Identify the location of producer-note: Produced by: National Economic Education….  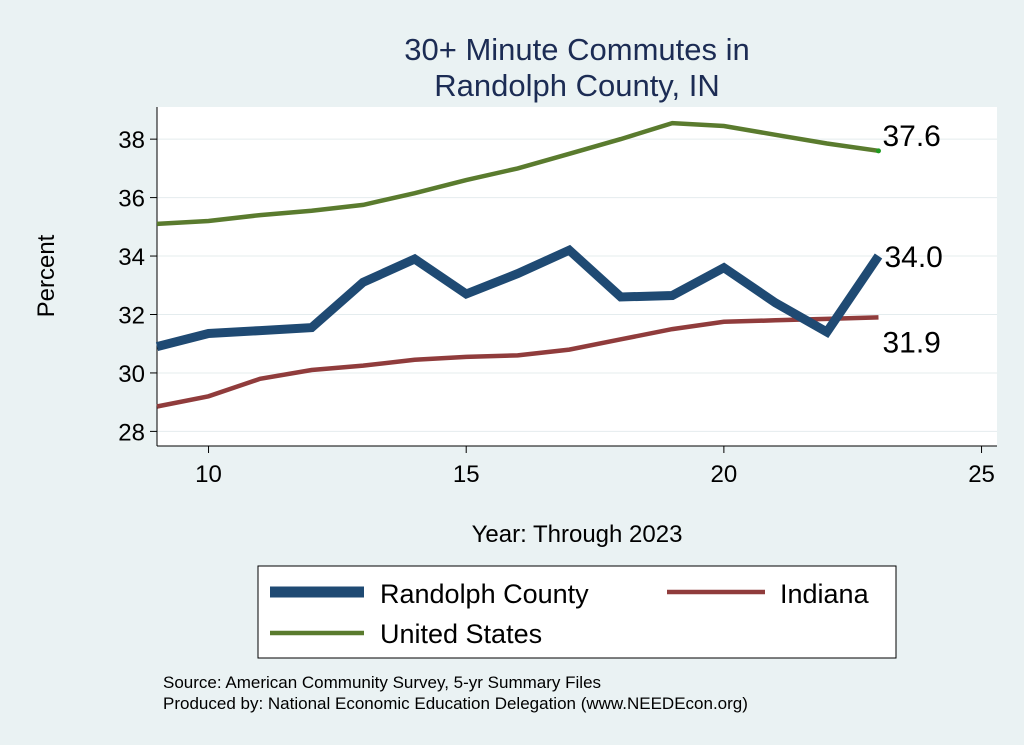
(455, 703).